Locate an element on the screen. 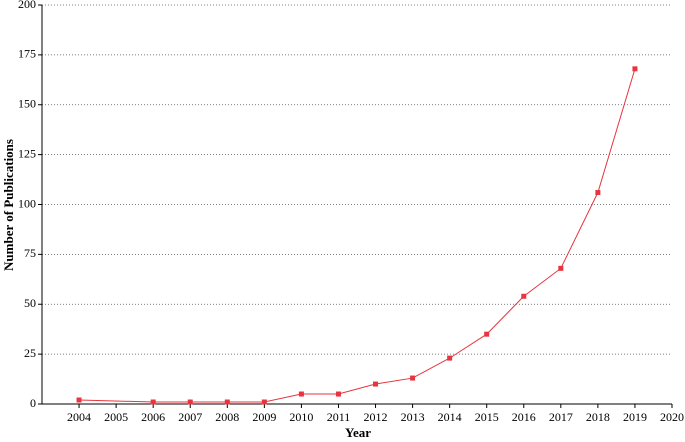  x-tick-label: 2018 is located at coordinates (598, 417).